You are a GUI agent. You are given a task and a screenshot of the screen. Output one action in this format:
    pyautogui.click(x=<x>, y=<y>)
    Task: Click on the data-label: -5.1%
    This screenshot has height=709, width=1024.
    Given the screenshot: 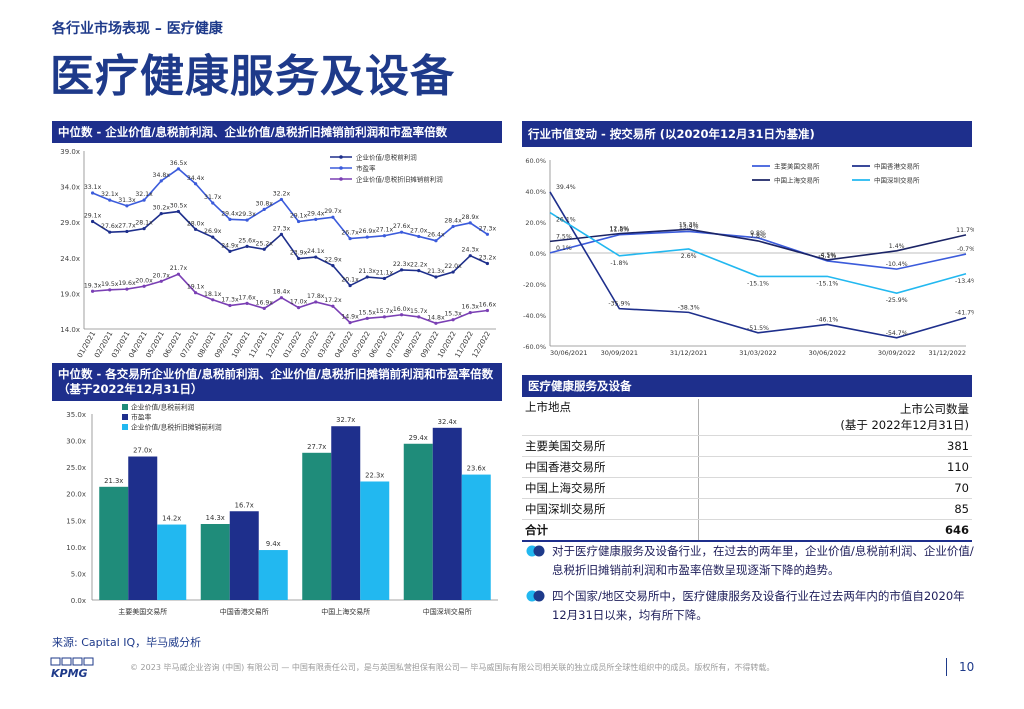 What is the action you would take?
    pyautogui.click(x=827, y=256)
    